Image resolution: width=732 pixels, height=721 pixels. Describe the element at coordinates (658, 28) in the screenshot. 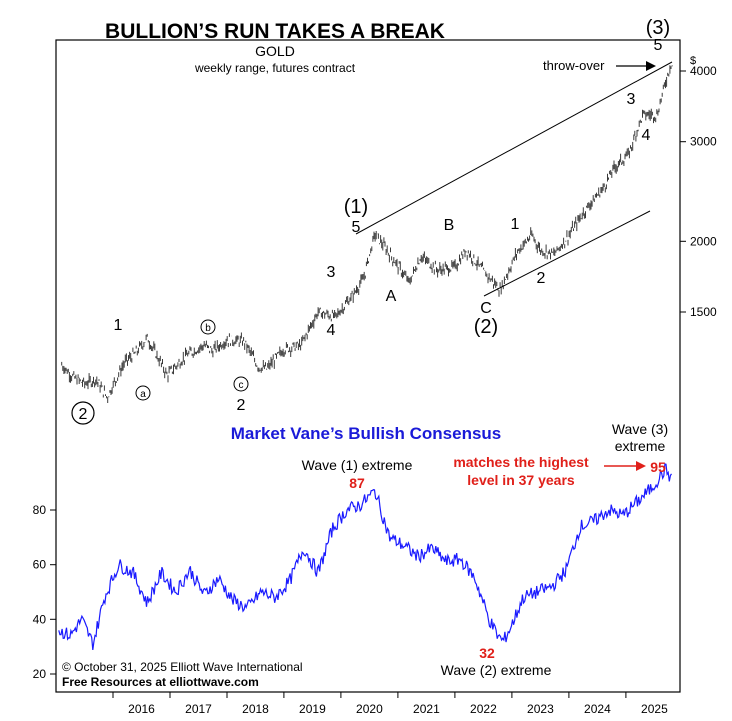

I see `wave-label-3-paren: (3)` at that location.